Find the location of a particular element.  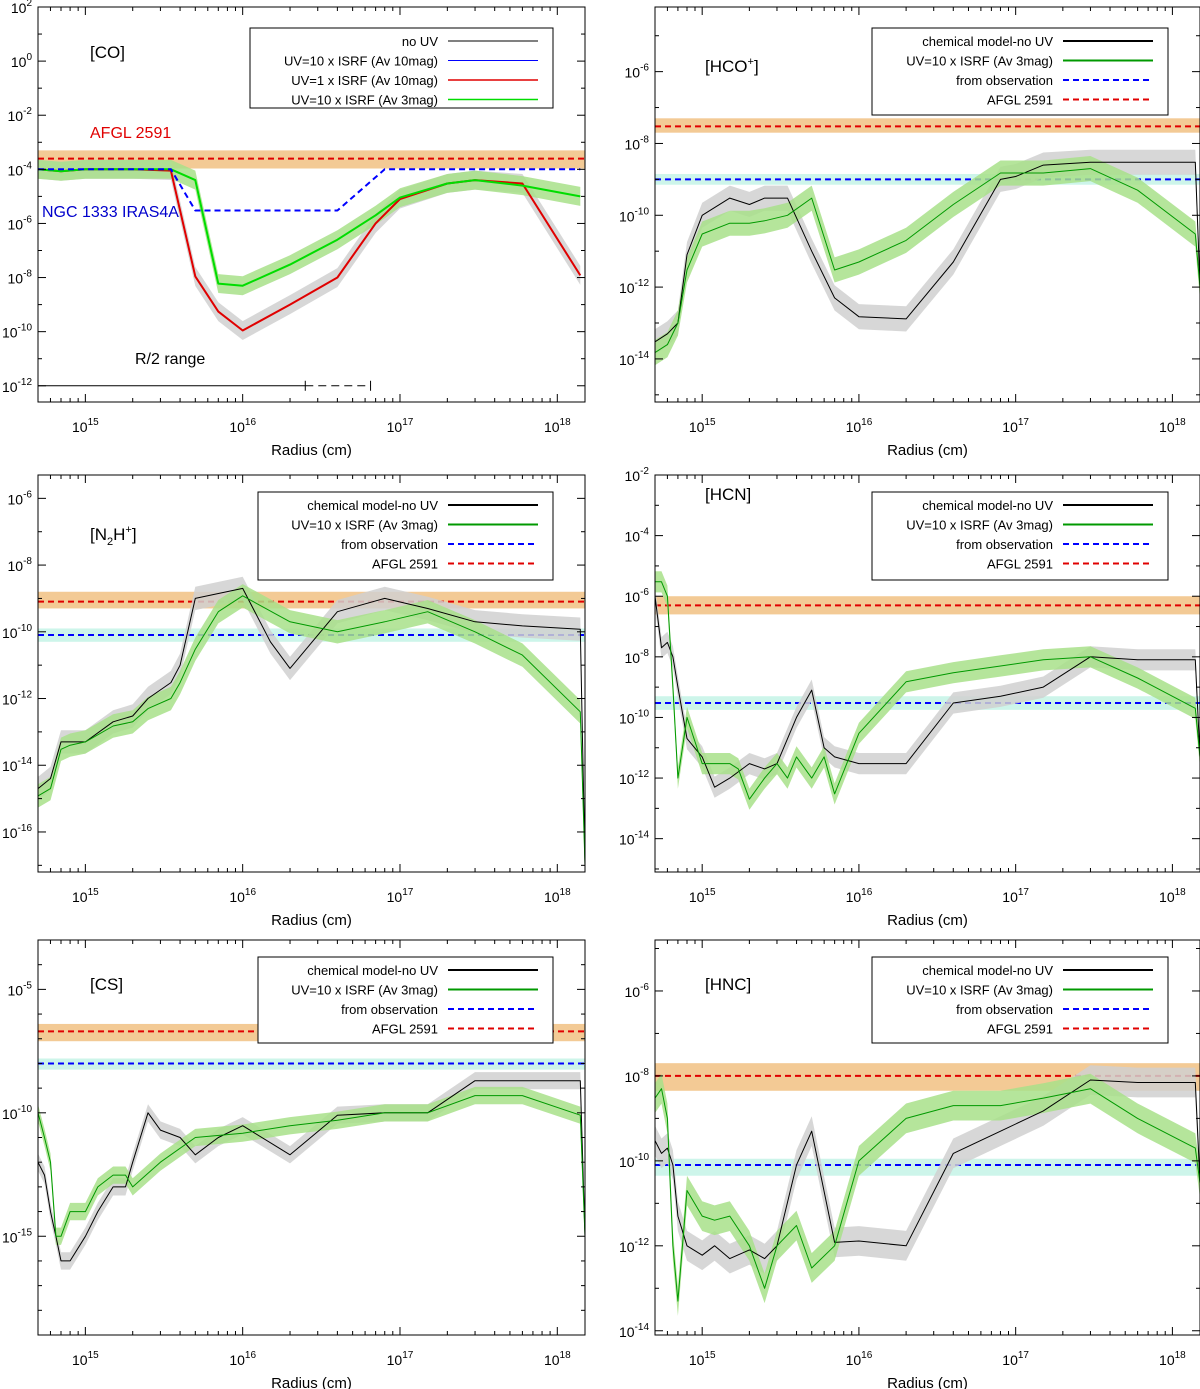

legend-label: UV=1 x ISRF (Av 10mag) is located at coordinates (364, 80).